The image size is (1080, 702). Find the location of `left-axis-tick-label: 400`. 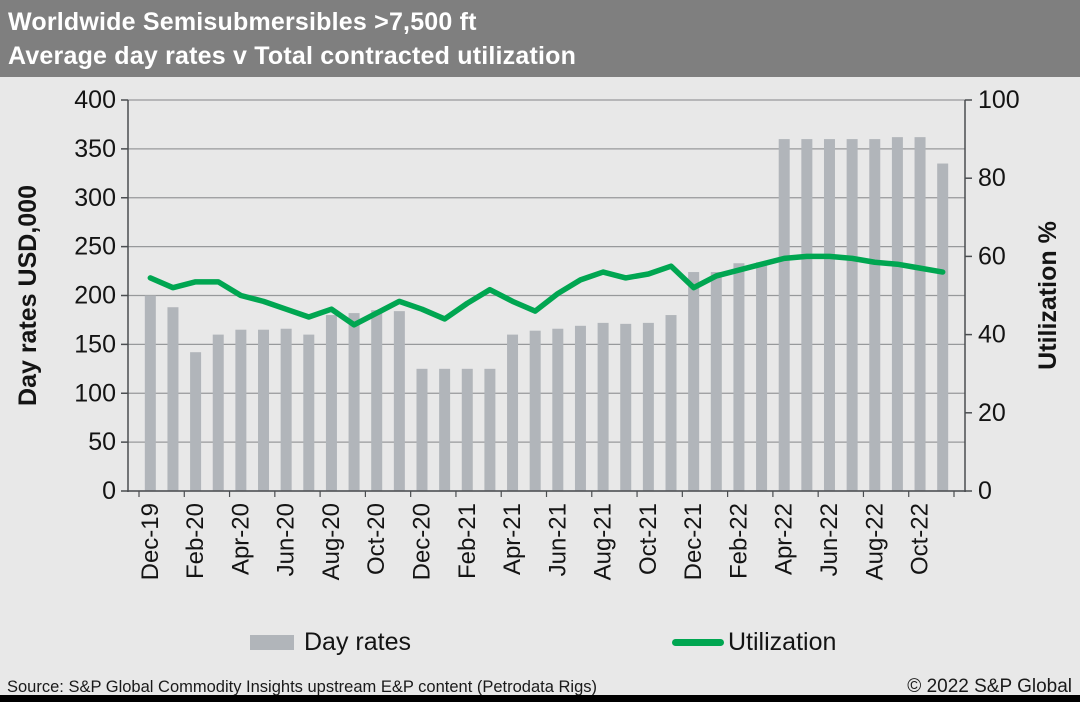

left-axis-tick-label: 400 is located at coordinates (95, 100).